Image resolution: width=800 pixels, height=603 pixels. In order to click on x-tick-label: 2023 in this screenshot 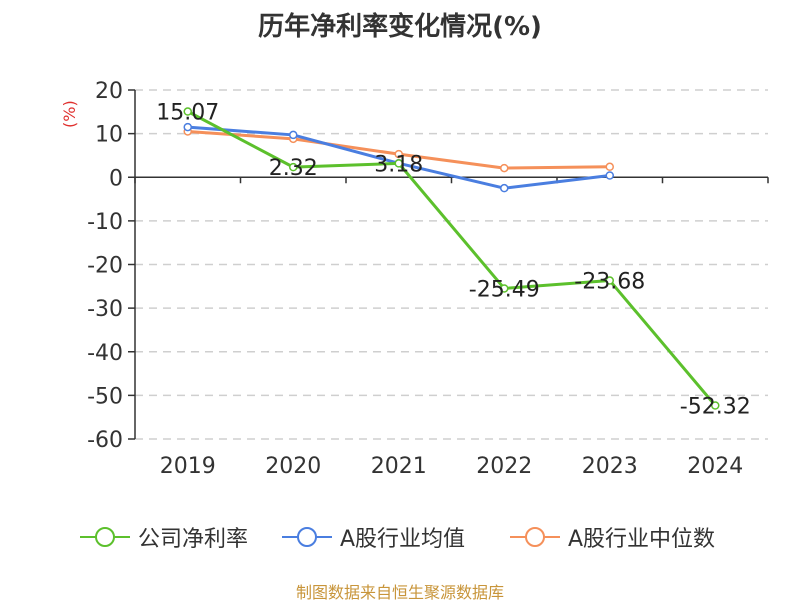, I will do `click(610, 466)`.